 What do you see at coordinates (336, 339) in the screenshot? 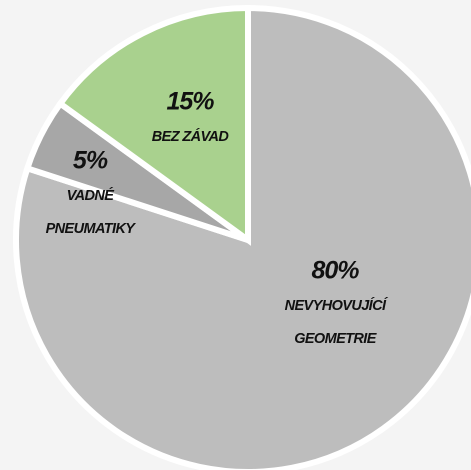
I see `category-label: GEOMETRIE` at bounding box center [336, 339].